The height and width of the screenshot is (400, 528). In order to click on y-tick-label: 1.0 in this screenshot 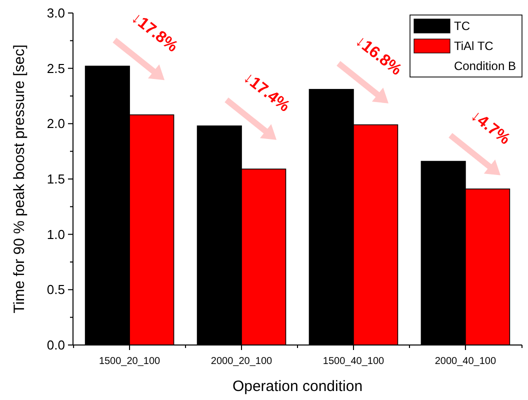, I will do `click(55, 234)`.